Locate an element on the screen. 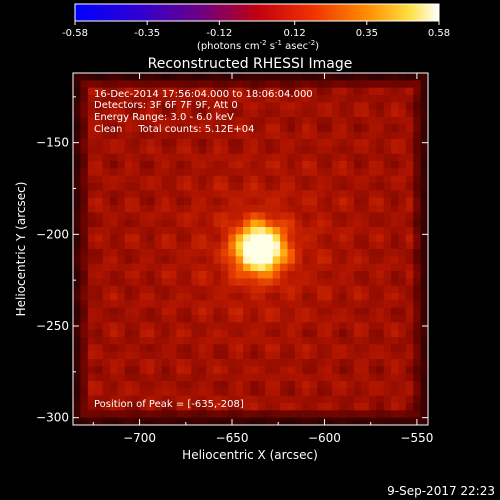  y-tick-label: −200 is located at coordinates (52, 234).